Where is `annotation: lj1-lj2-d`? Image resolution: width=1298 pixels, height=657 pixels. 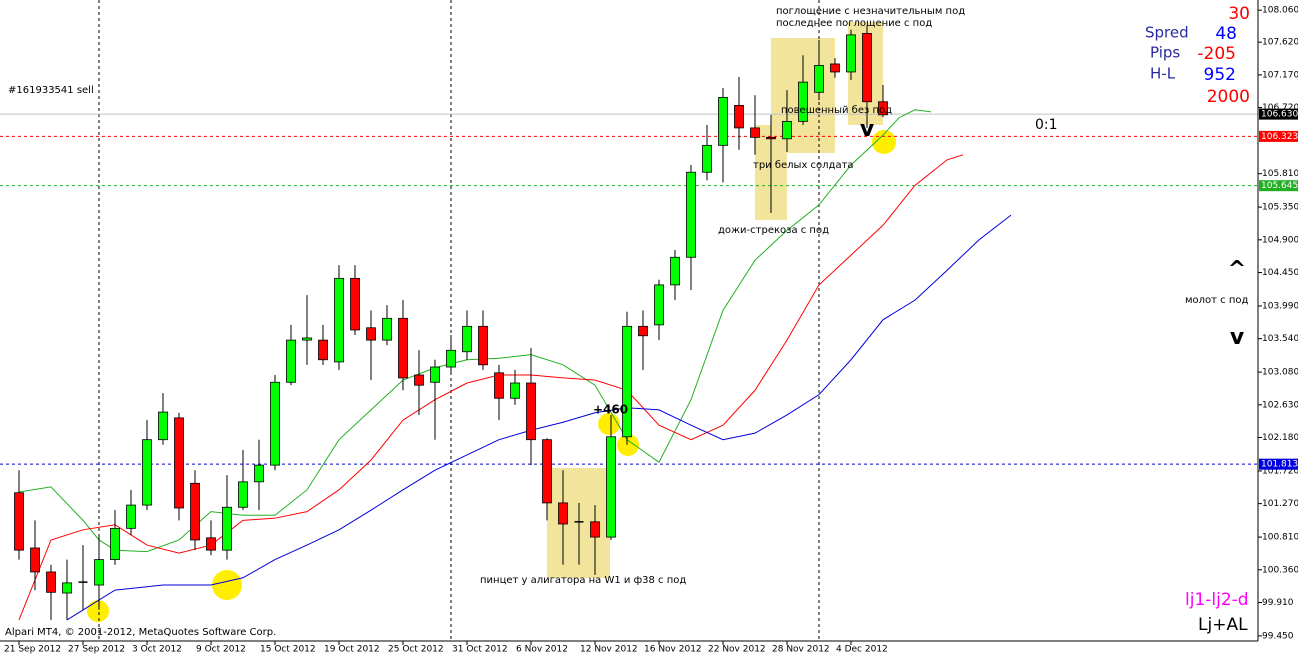 annotation: lj1-lj2-d is located at coordinates (1217, 600).